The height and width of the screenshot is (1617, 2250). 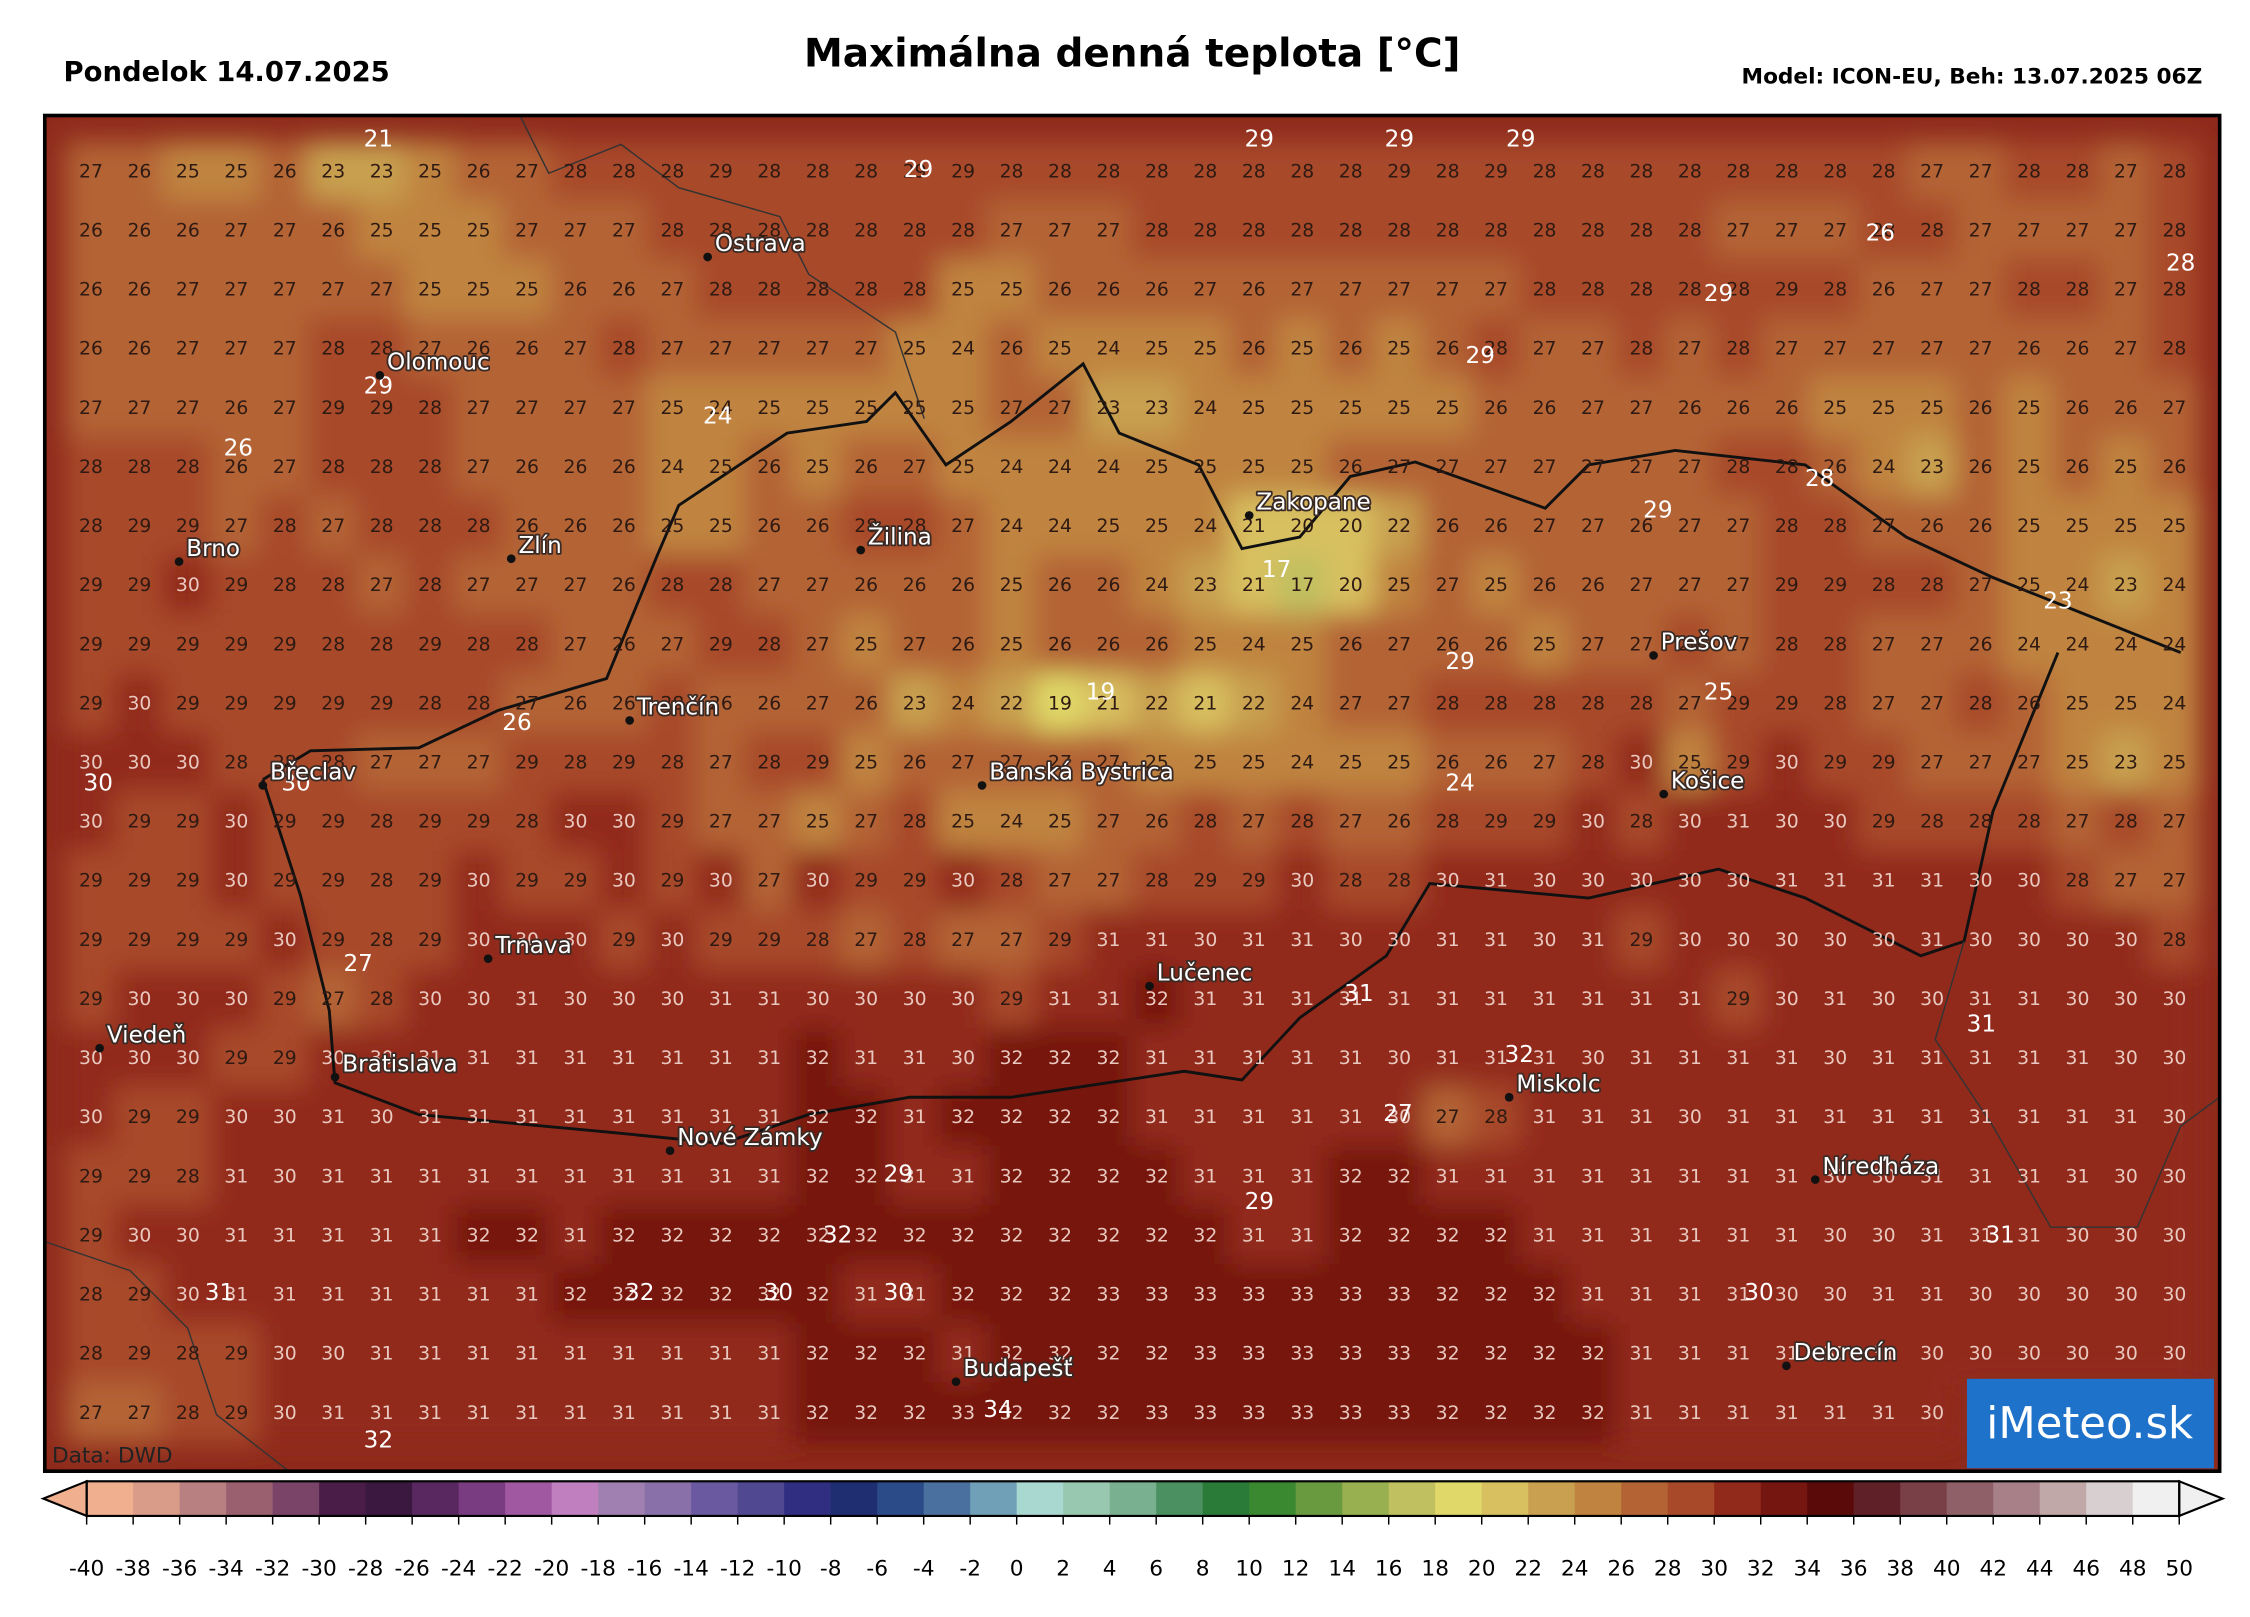 What do you see at coordinates (877, 1568) in the screenshot?
I see `colorbar-tick-label: -6` at bounding box center [877, 1568].